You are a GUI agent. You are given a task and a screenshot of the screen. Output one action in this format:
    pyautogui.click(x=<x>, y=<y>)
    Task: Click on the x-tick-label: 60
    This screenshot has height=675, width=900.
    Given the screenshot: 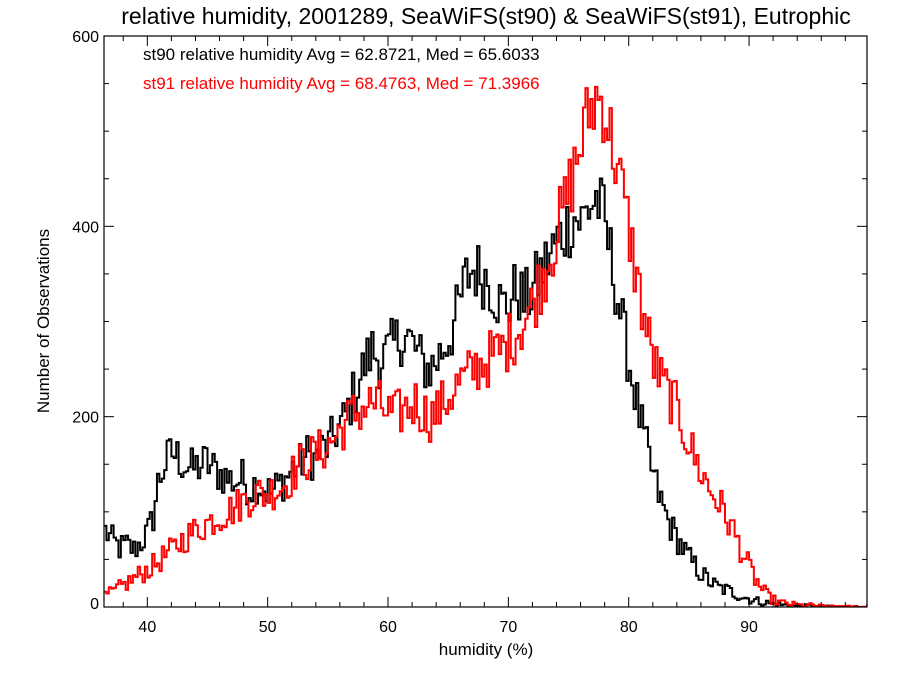 What is the action you would take?
    pyautogui.click(x=388, y=627)
    